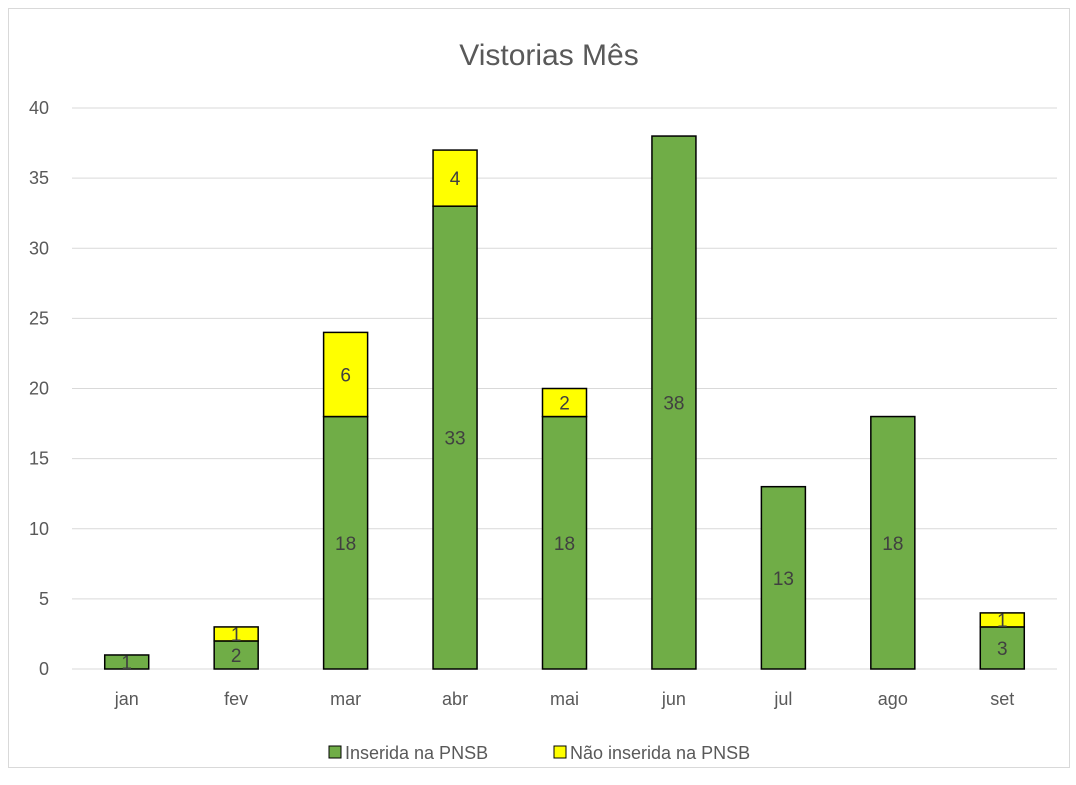 This screenshot has width=1076, height=785. Describe the element at coordinates (39, 248) in the screenshot. I see `y-tick-label: 30` at that location.